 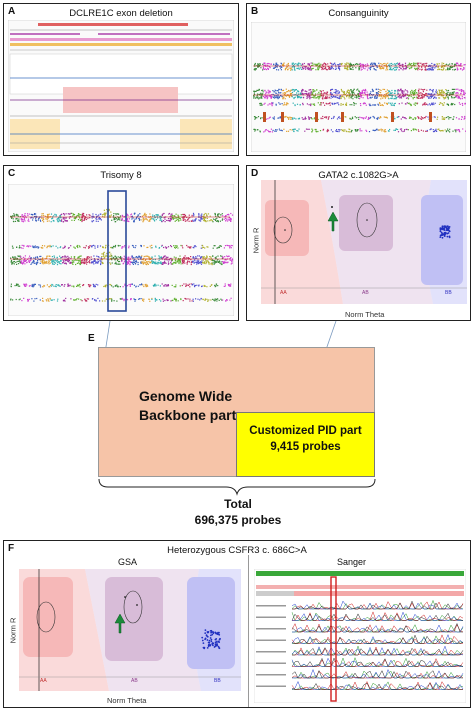 I want to click on panel-d-x-axis-label: Norm Theta, so click(x=365, y=314).